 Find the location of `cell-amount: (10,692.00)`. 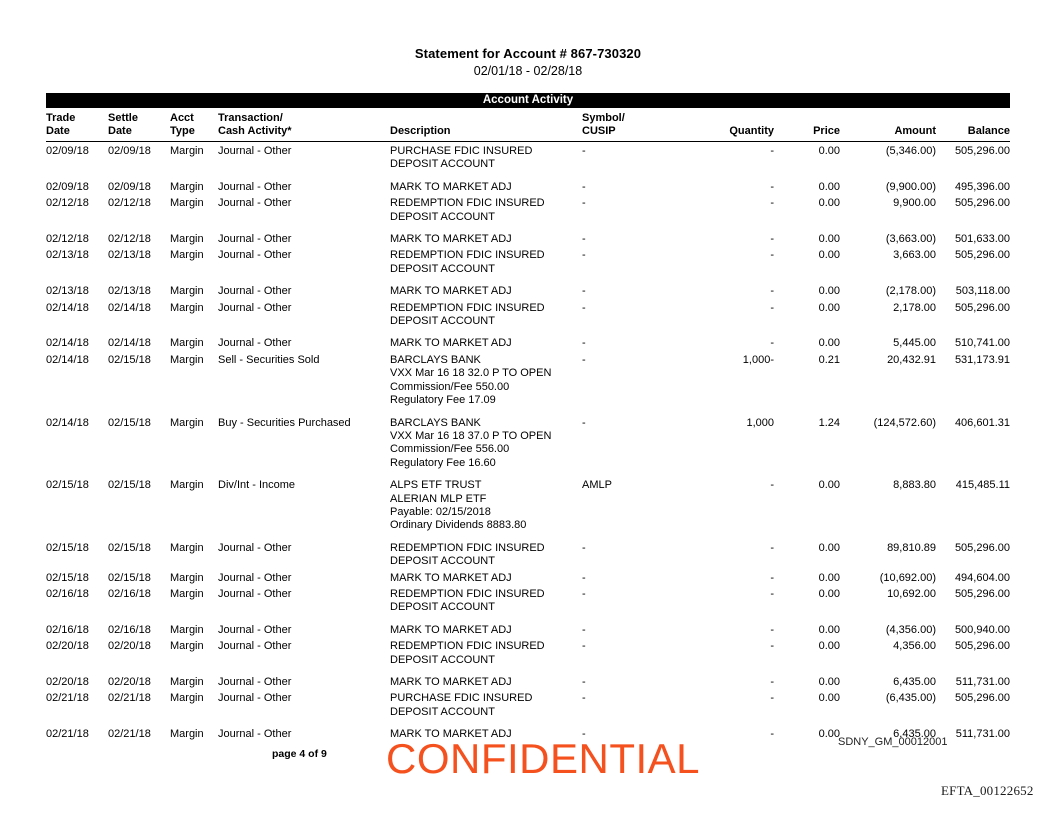

cell-amount: (10,692.00) is located at coordinates (907, 577).